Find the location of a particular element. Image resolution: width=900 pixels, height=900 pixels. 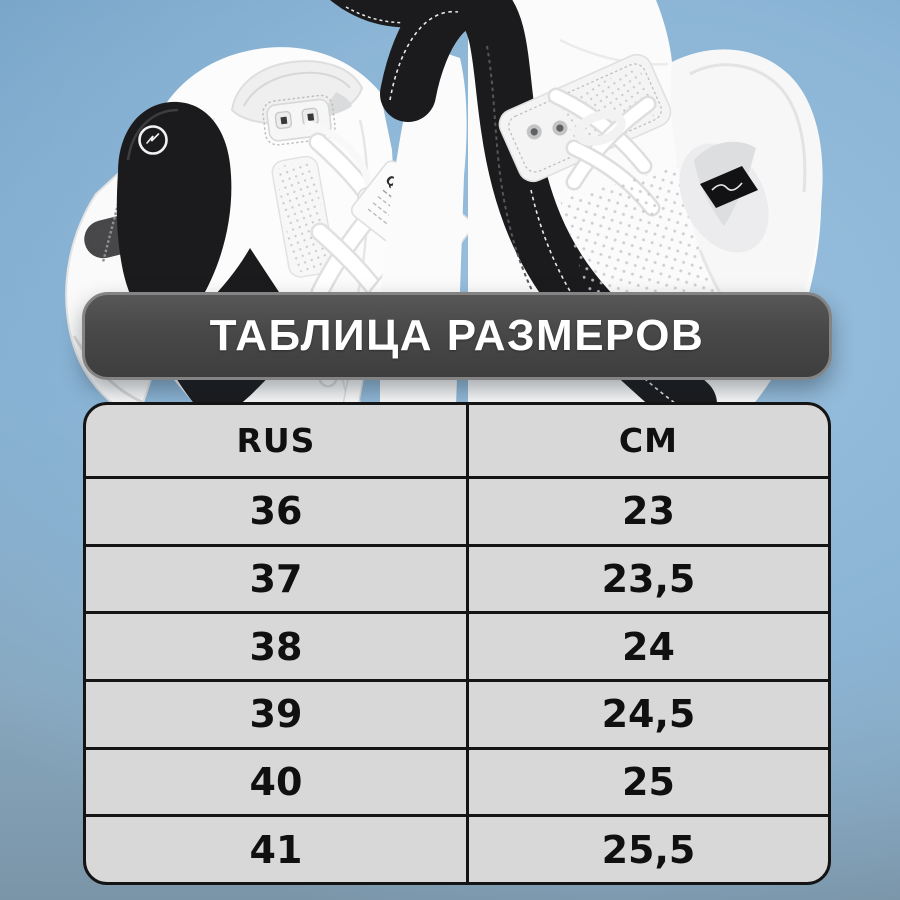

tongue-label-icon is located at coordinates (729, 187).